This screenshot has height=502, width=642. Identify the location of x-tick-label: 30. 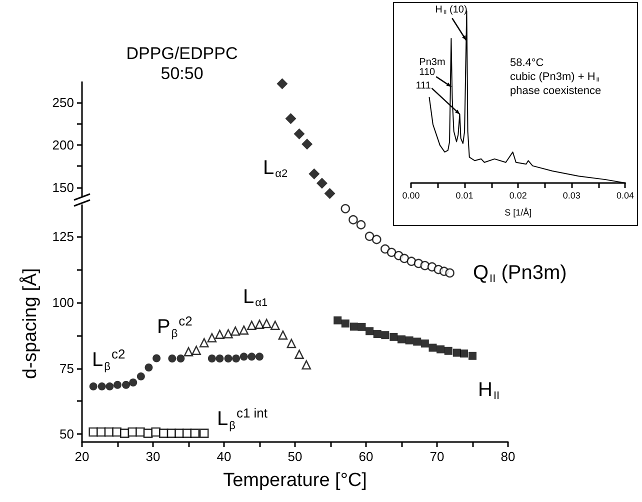
(153, 456).